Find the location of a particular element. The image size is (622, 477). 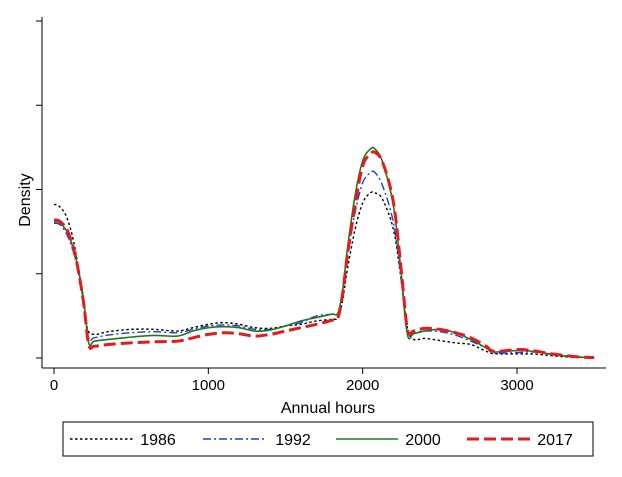

legend-label-2000: 2000 is located at coordinates (423, 440).